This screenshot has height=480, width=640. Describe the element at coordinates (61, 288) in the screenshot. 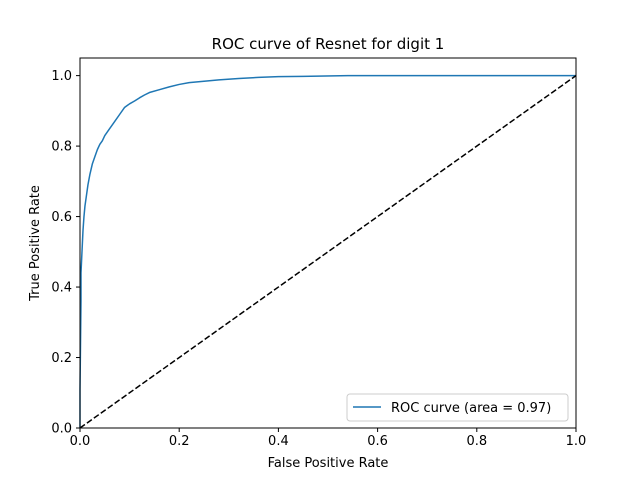

I see `y-tick-label: 0.4` at that location.